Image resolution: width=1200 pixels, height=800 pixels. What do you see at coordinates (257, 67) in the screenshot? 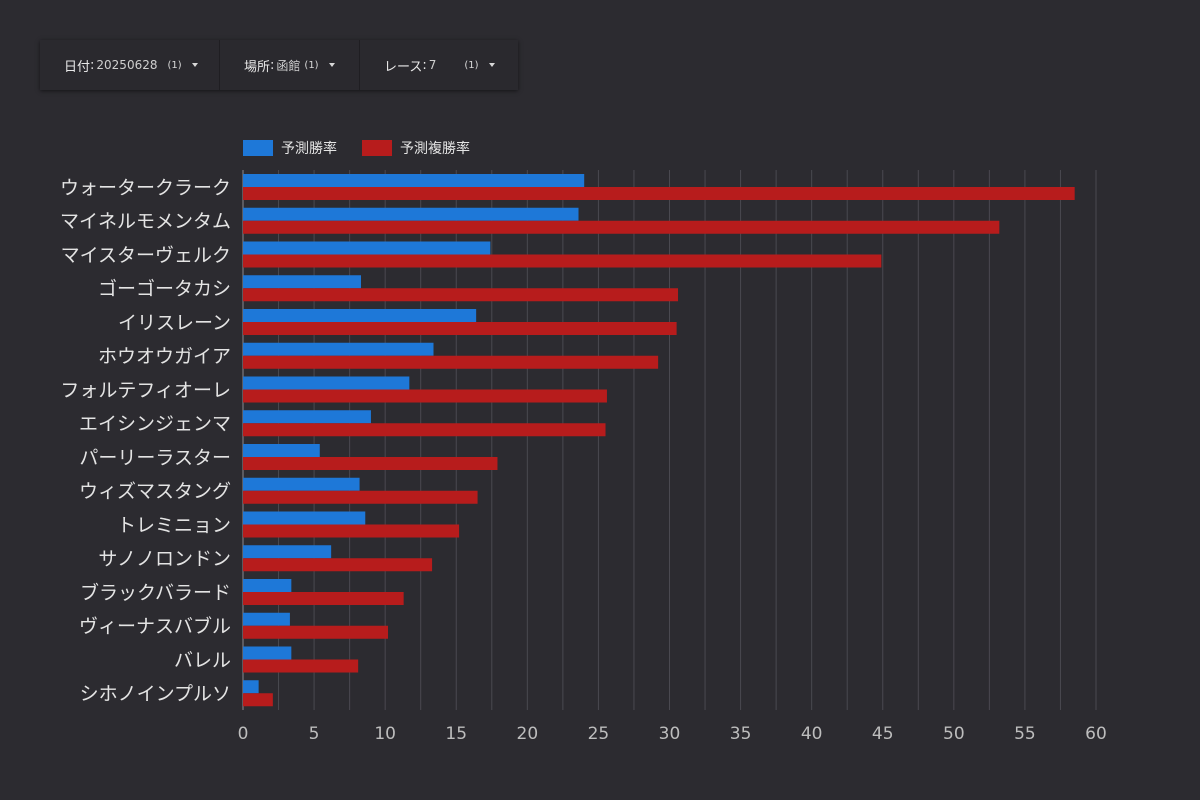
I see `place-filter-label: 場所` at bounding box center [257, 67].